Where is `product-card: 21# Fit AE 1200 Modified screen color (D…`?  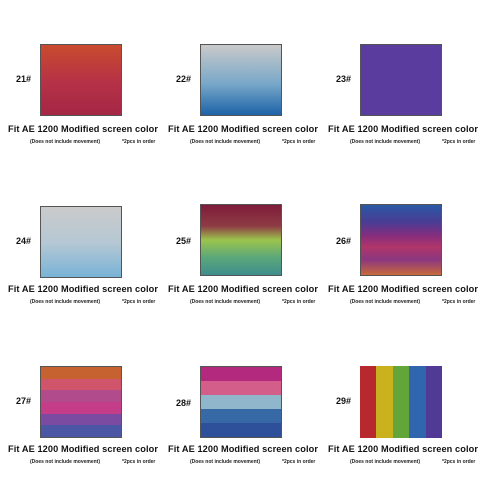
product-card: 21# Fit AE 1200 Modified screen color (D… is located at coordinates (80, 80).